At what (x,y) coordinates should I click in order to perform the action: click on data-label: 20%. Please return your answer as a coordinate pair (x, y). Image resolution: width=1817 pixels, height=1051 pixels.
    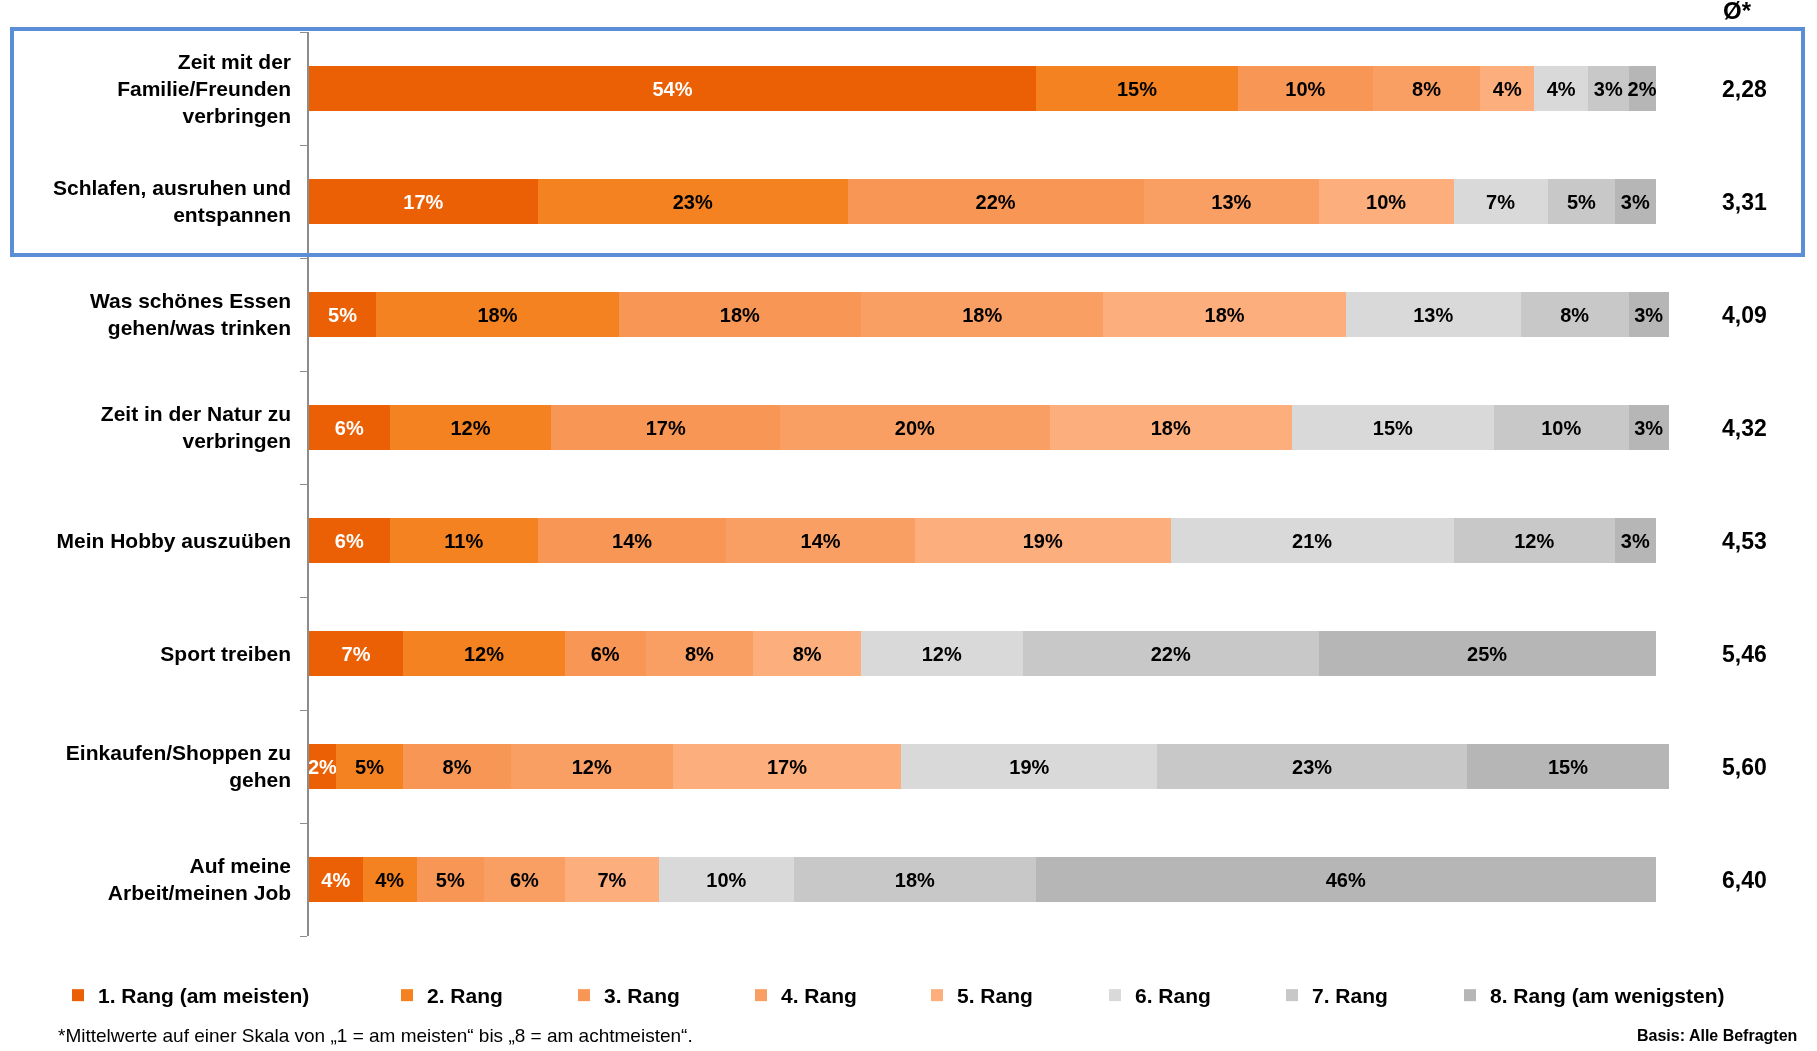
    Looking at the image, I should click on (915, 427).